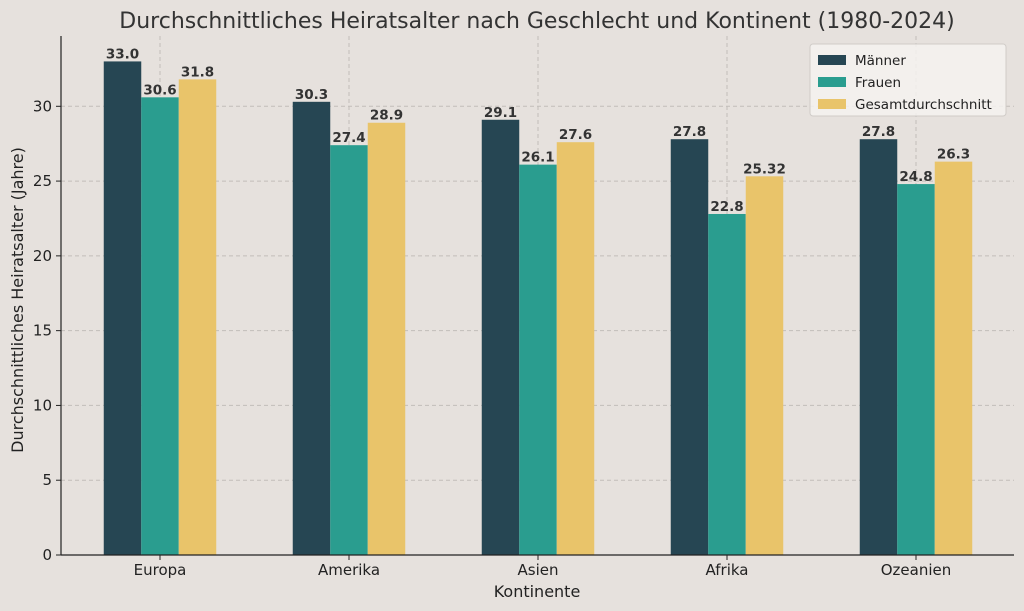 The height and width of the screenshot is (611, 1024). I want to click on y-tick-label: 15, so click(42, 331).